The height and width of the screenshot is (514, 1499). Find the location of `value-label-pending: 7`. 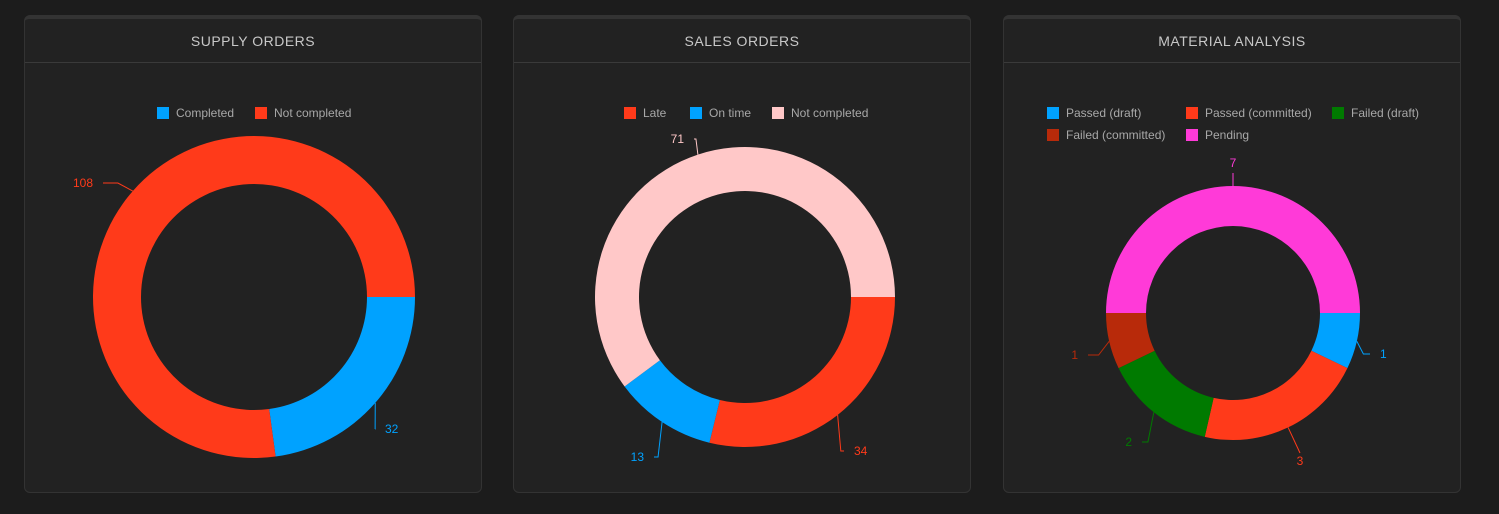

value-label-pending: 7 is located at coordinates (1233, 163).